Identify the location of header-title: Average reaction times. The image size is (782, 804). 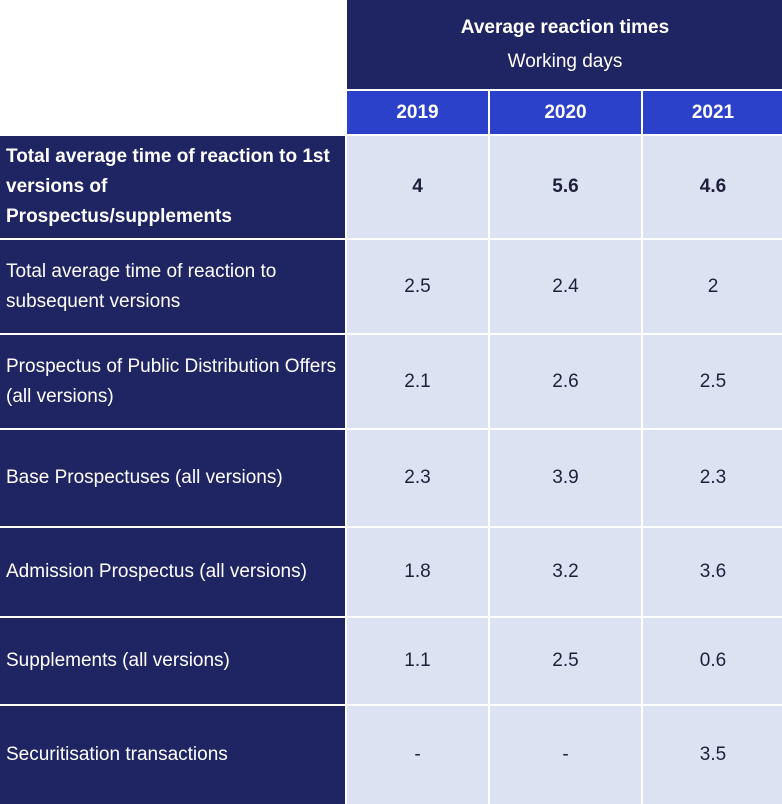
(565, 27).